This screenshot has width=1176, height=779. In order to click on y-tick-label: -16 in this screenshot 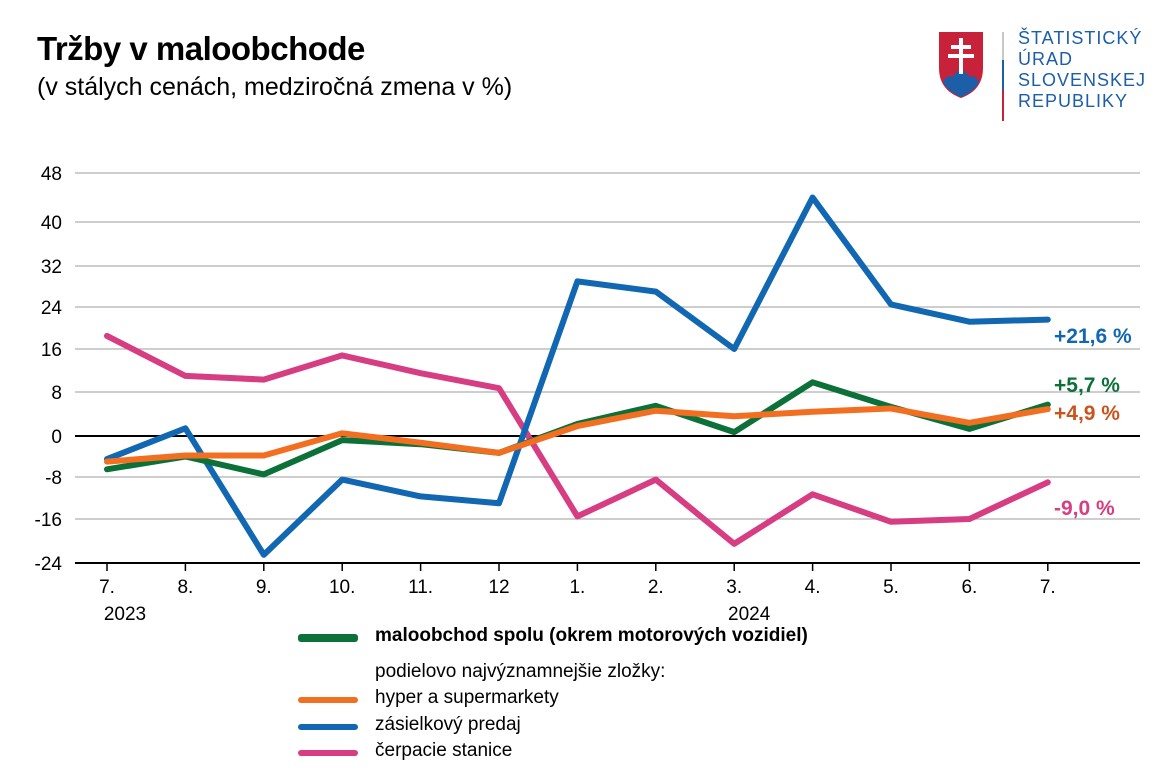, I will do `click(48, 520)`.